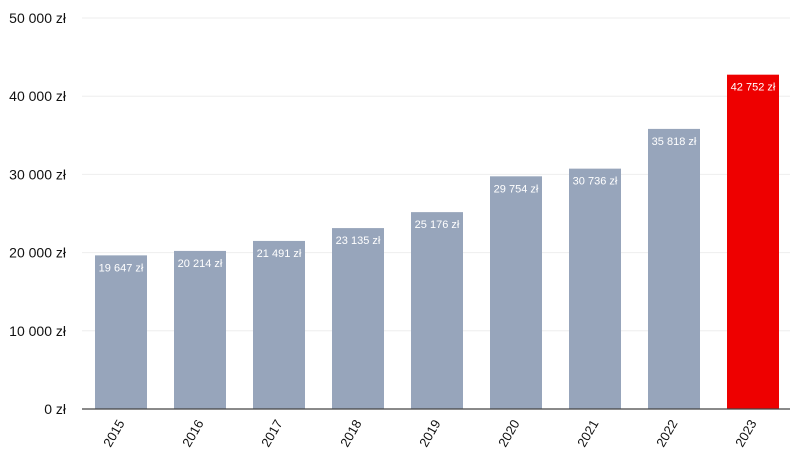 Image resolution: width=800 pixels, height=458 pixels. Describe the element at coordinates (674, 268) in the screenshot. I see `bar-2022` at that location.